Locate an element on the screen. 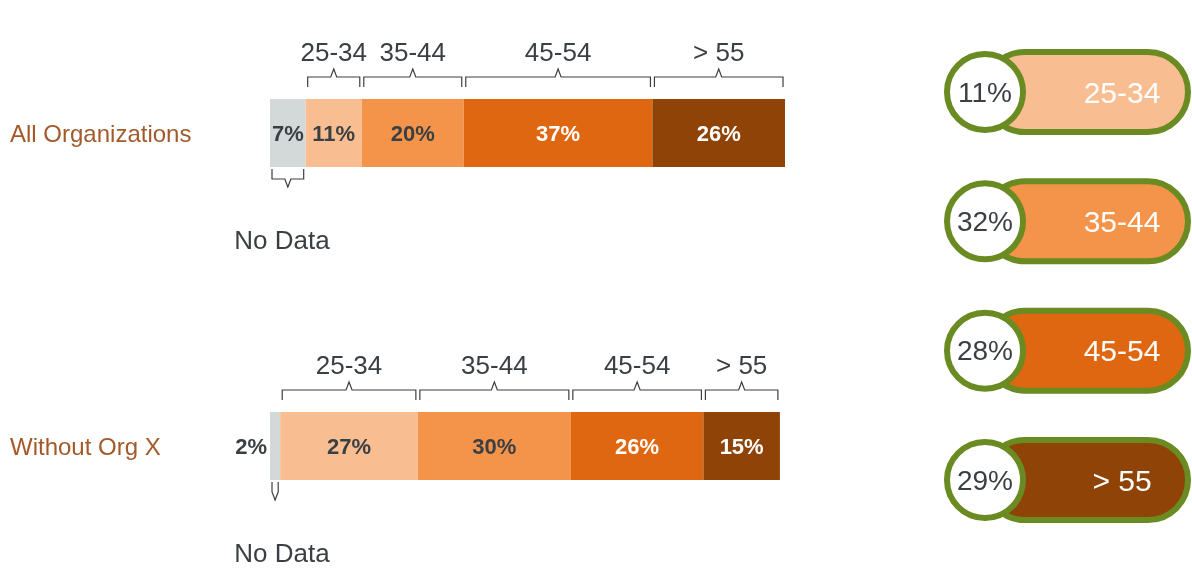 The width and height of the screenshot is (1192, 573). category-label: 25-34 is located at coordinates (1122, 92).